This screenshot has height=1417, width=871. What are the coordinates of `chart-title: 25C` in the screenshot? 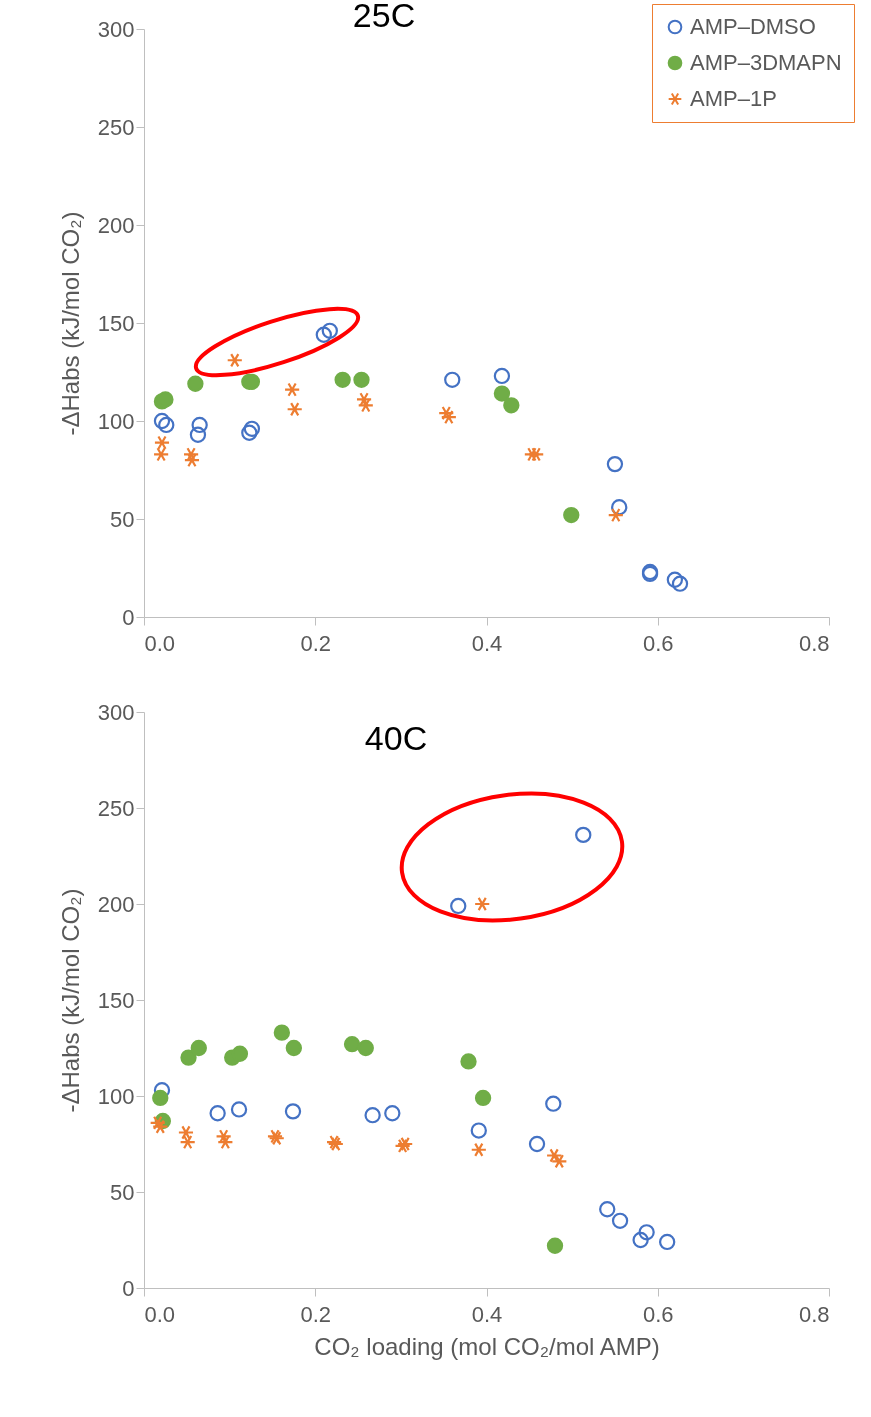 It's located at (384, 17).